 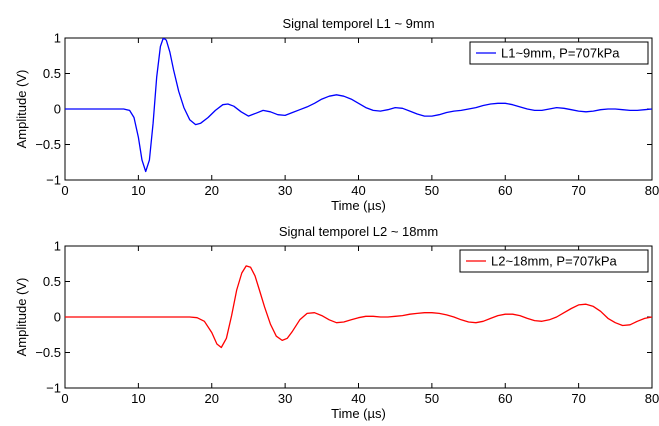 I want to click on chart-title: Signal temporel L2 ~ 18mm, so click(x=358, y=231).